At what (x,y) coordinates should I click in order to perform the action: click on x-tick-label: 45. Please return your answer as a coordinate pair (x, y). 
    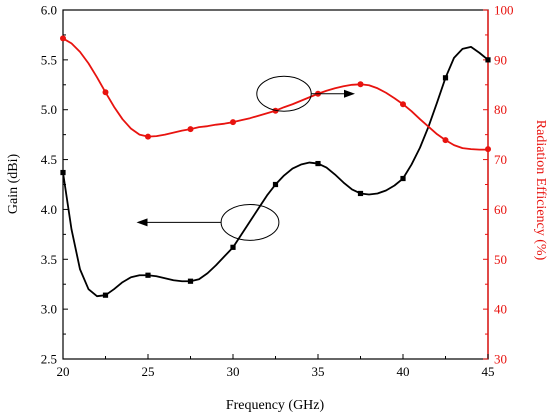
    Looking at the image, I should click on (488, 371).